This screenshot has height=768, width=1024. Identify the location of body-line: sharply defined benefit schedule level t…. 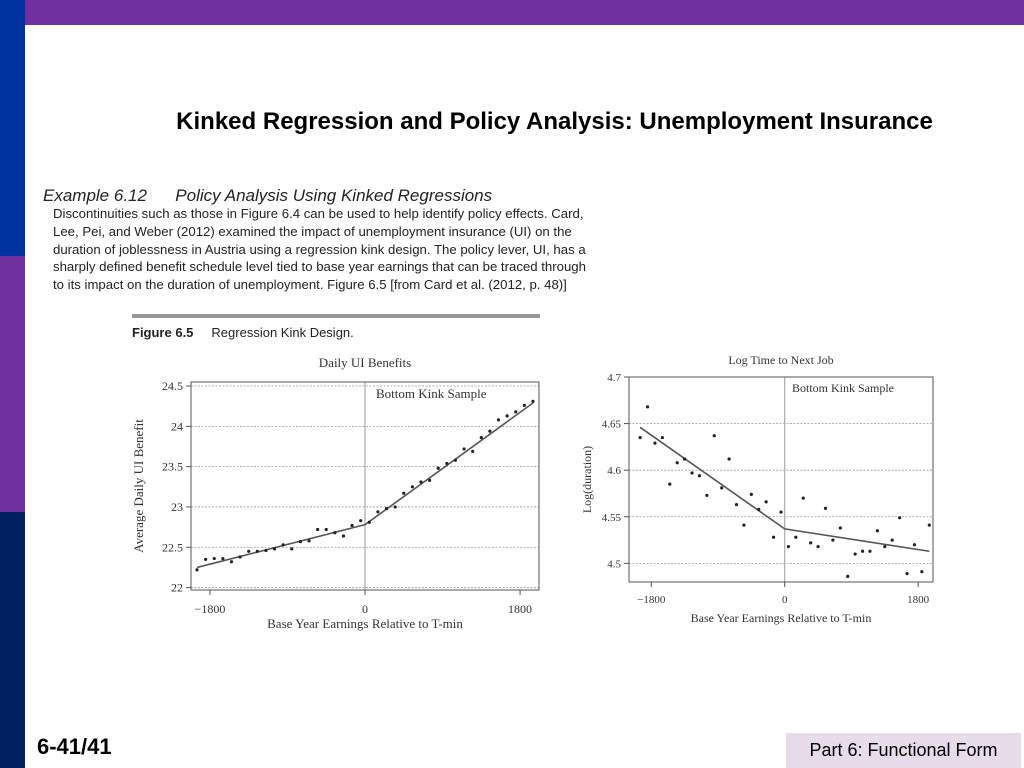
(319, 267).